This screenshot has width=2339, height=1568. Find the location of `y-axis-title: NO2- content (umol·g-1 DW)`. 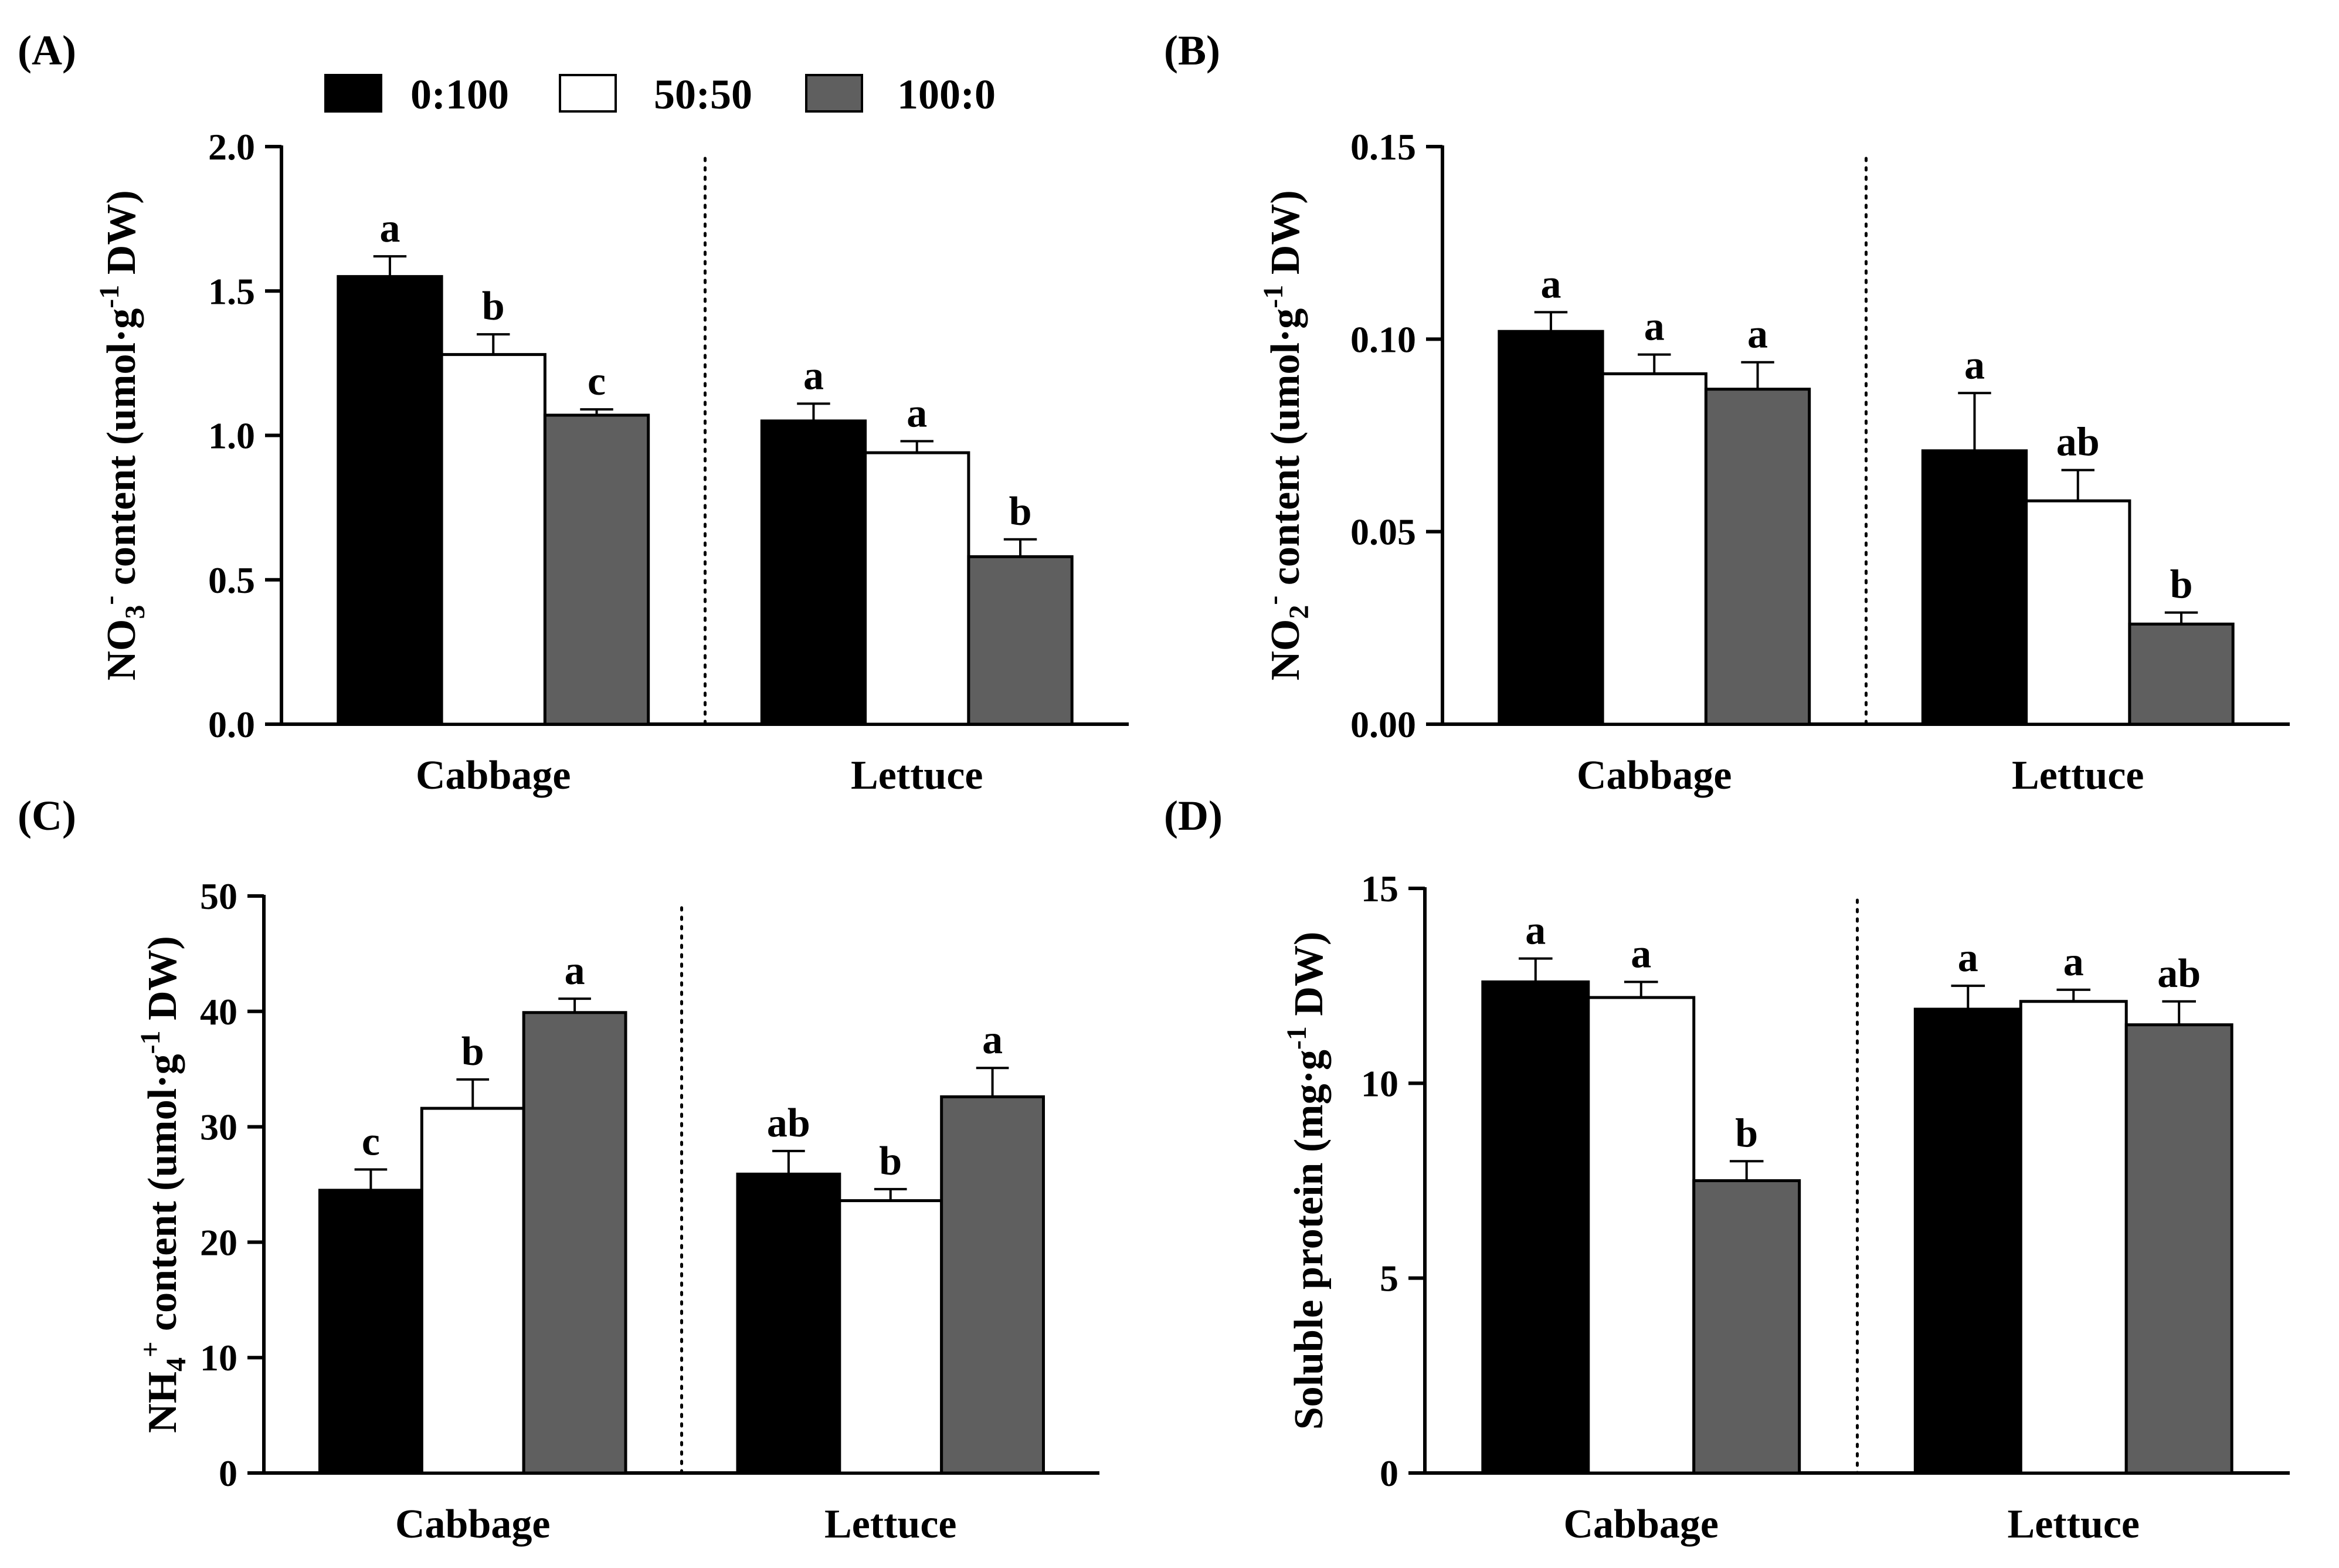

y-axis-title: NO2- content (umol·g-1 DW) is located at coordinates (1286, 435).